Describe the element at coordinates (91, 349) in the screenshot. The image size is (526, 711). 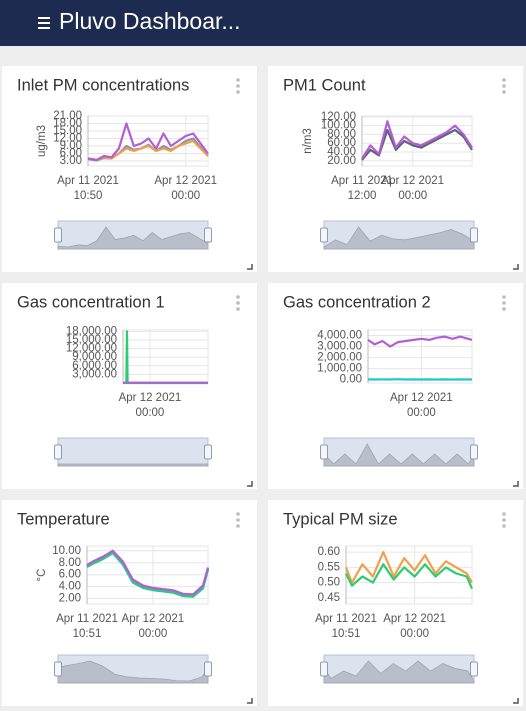
I see `y-tick-label: 12,000.00` at that location.